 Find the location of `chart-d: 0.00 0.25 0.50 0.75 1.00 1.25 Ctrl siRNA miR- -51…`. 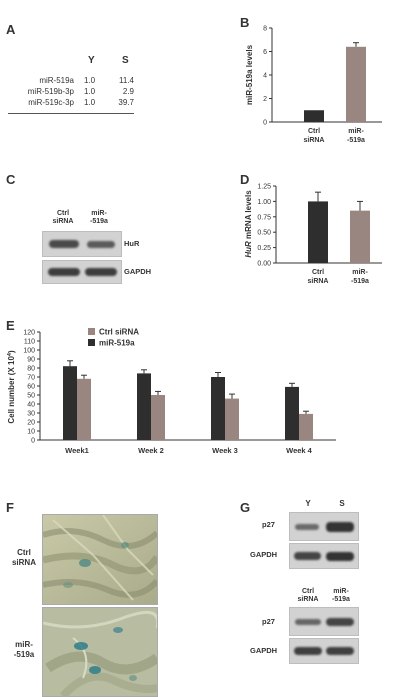

chart-d: 0.00 0.25 0.50 0.75 1.00 1.25 Ctrl siRNA miR- -51… is located at coordinates (313, 234).